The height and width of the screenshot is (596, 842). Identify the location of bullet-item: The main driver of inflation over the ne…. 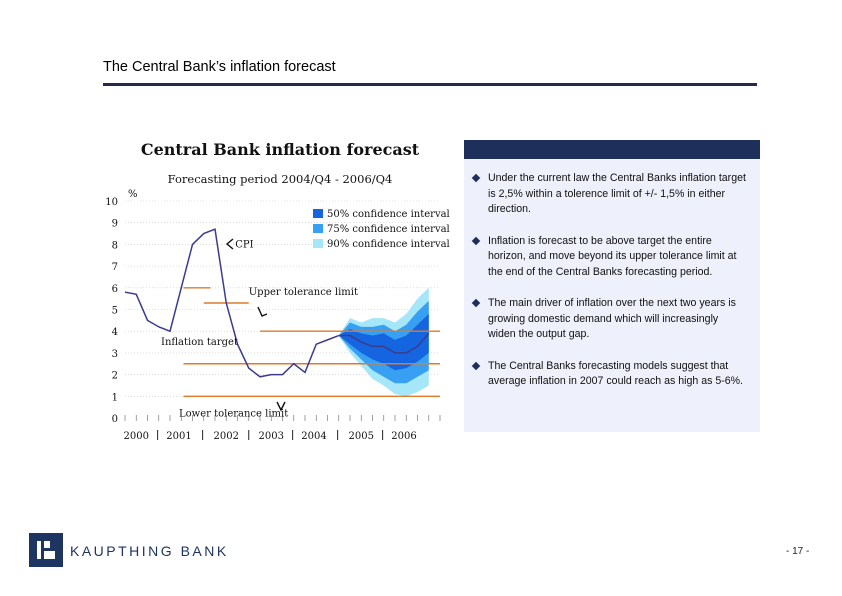
(608, 319).